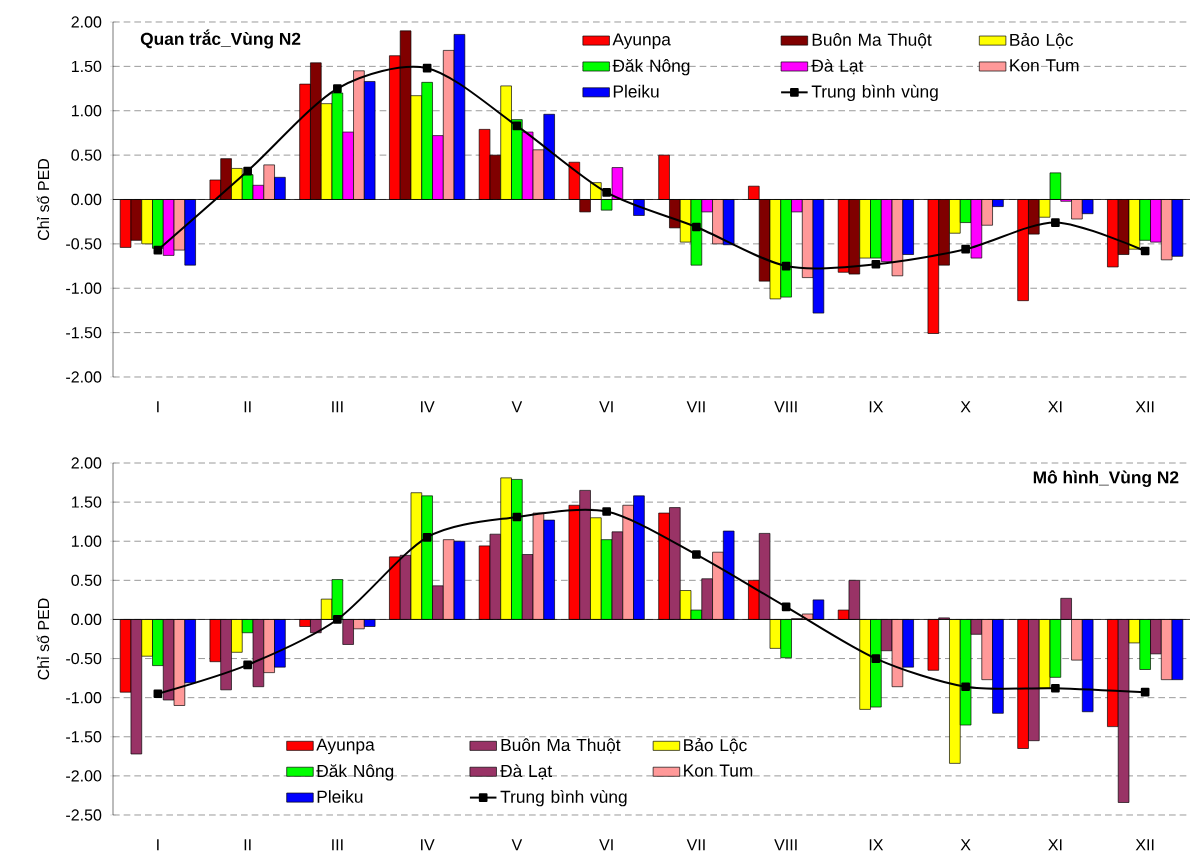  What do you see at coordinates (220, 39) in the screenshot?
I see `chart-title: Quan trắc_Vùng N2` at bounding box center [220, 39].